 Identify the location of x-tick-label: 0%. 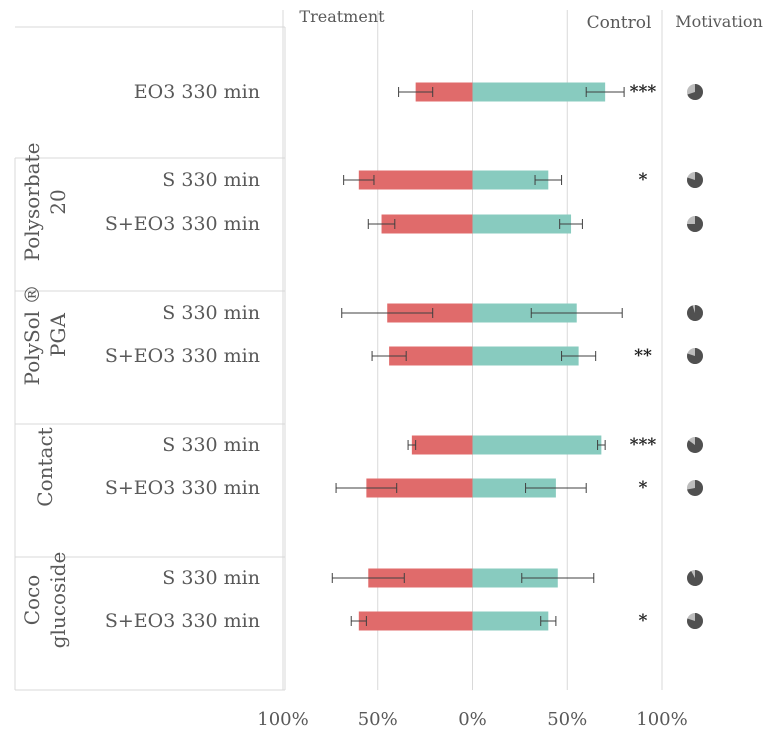
(472, 719).